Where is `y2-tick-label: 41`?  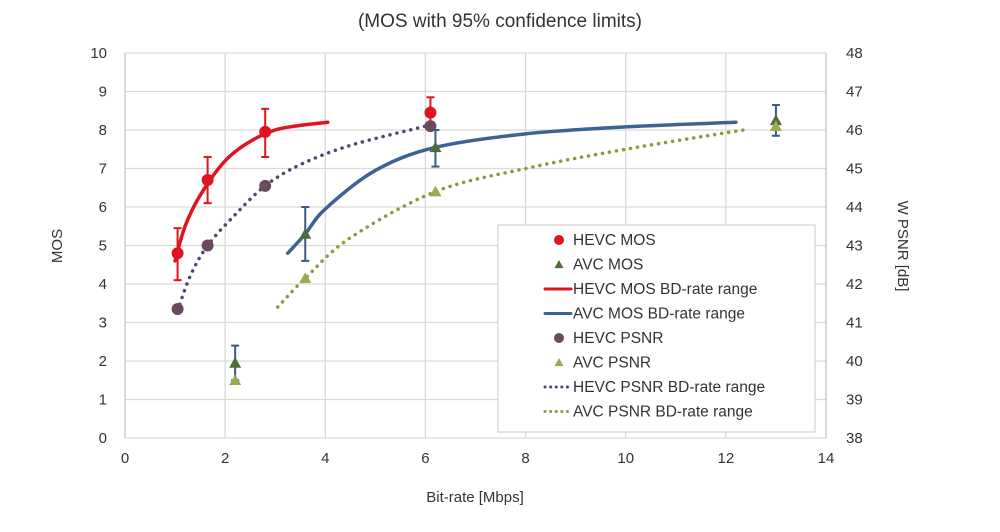
y2-tick-label: 41 is located at coordinates (854, 323).